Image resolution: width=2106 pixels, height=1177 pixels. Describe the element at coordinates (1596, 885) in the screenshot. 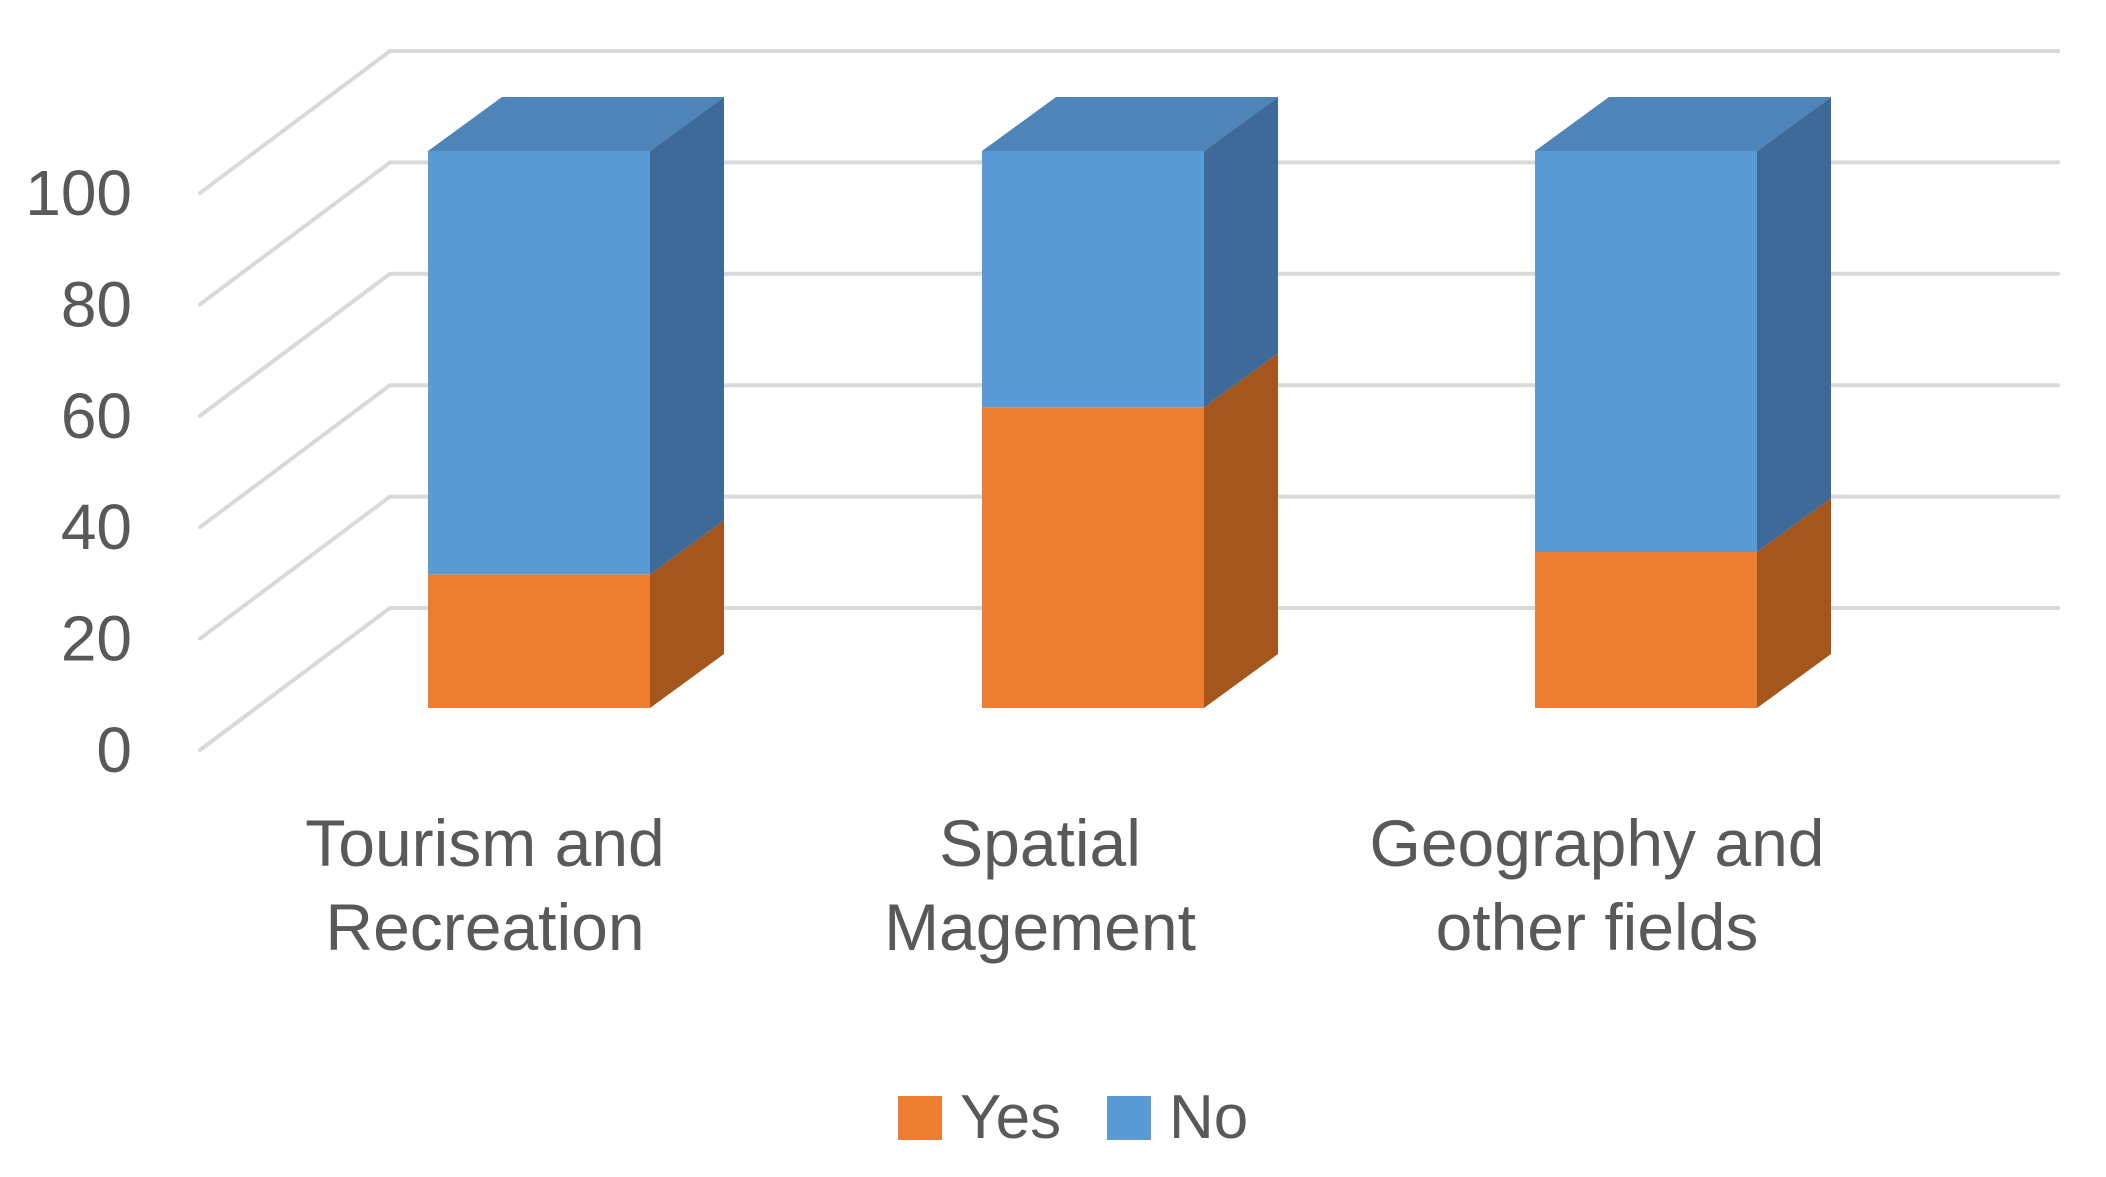

I see `category-label: Geography and other fields` at that location.